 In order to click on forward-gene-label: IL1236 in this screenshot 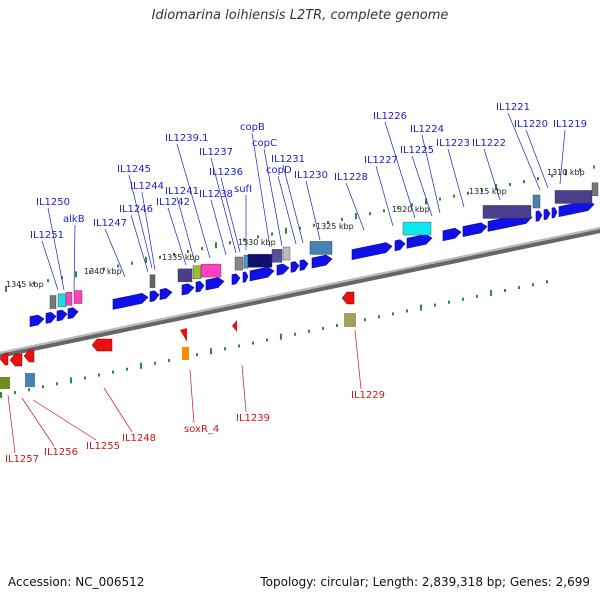, I will do `click(226, 172)`.